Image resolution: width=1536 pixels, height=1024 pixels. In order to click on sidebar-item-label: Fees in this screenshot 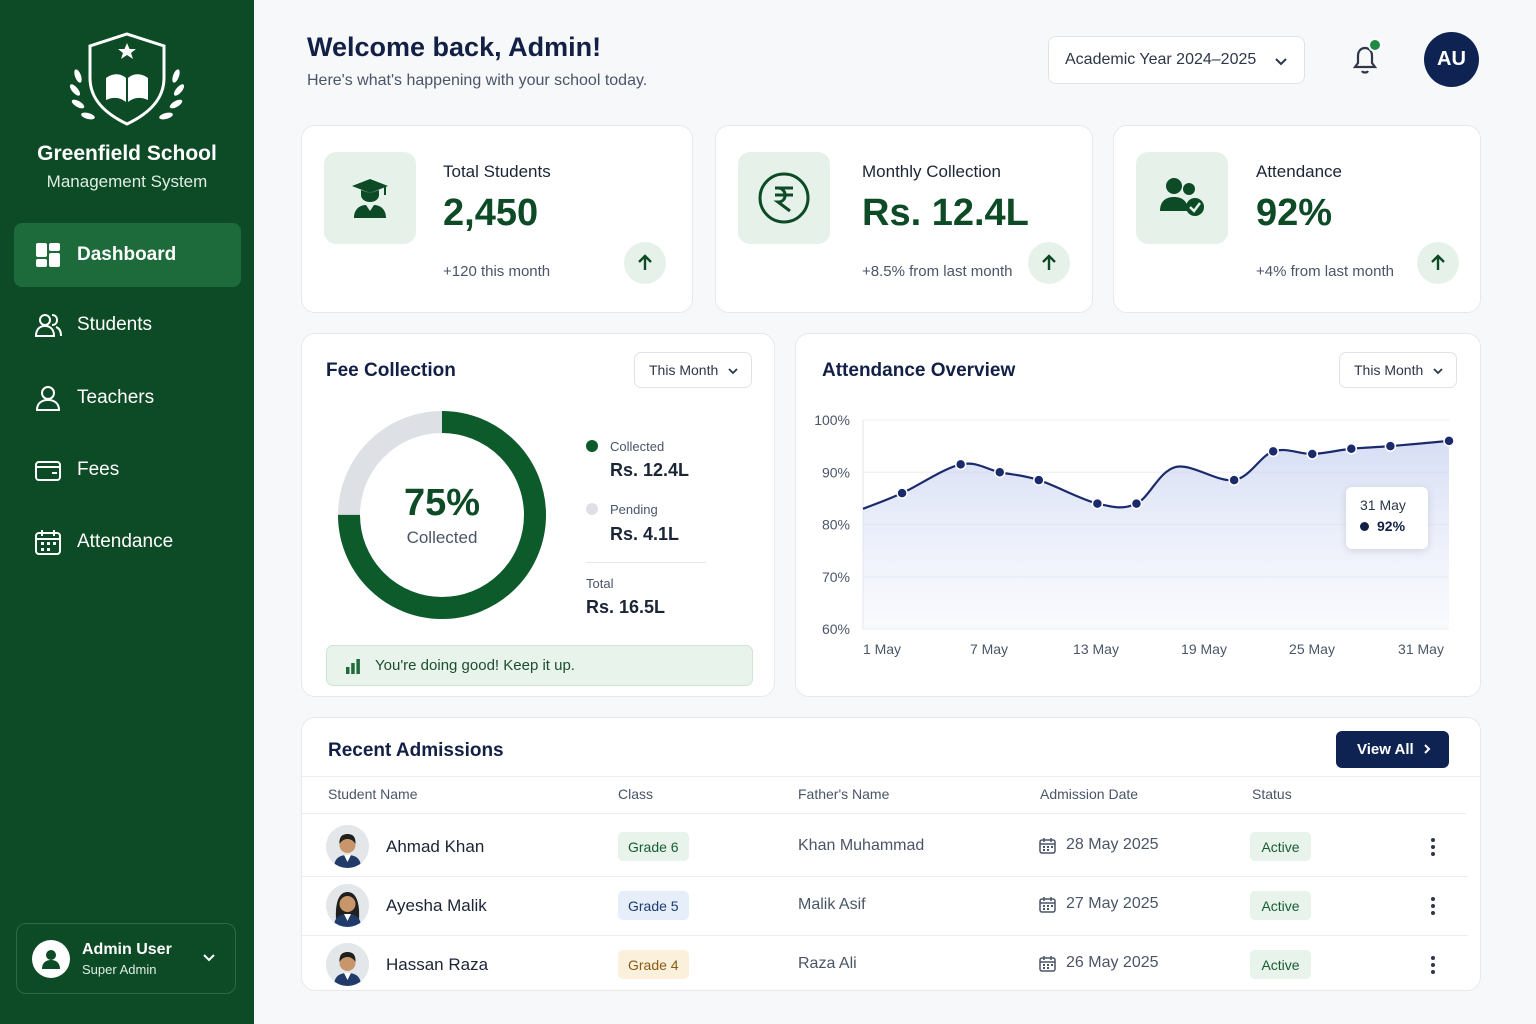, I will do `click(98, 469)`.